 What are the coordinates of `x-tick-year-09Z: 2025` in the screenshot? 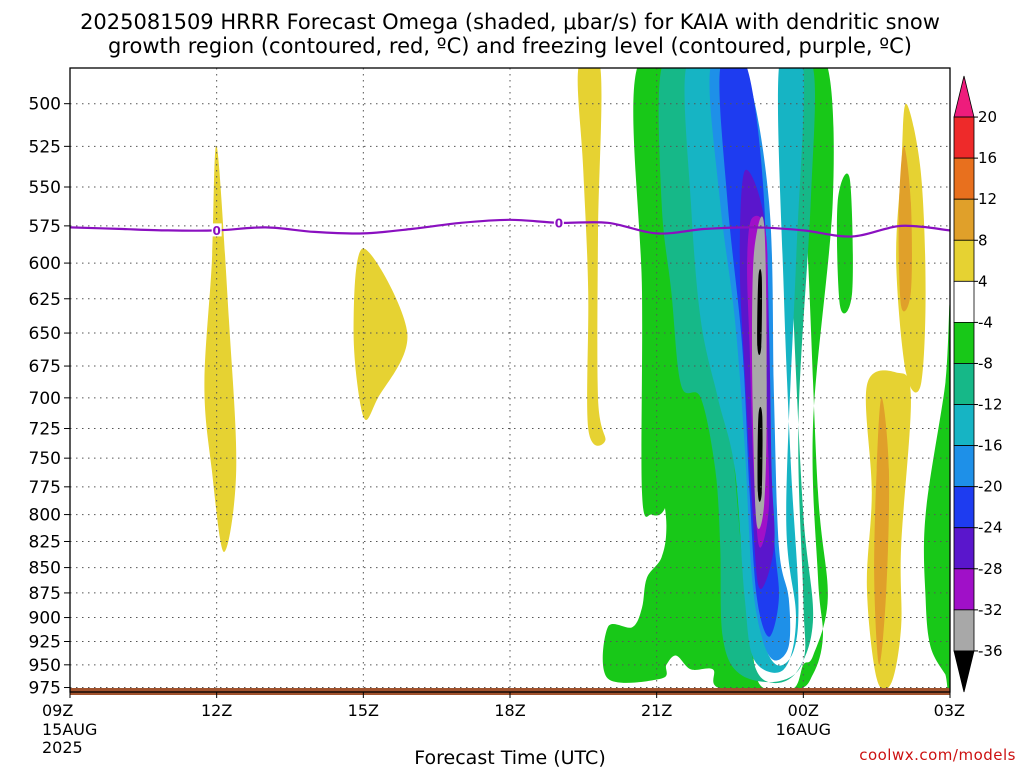 It's located at (62, 747).